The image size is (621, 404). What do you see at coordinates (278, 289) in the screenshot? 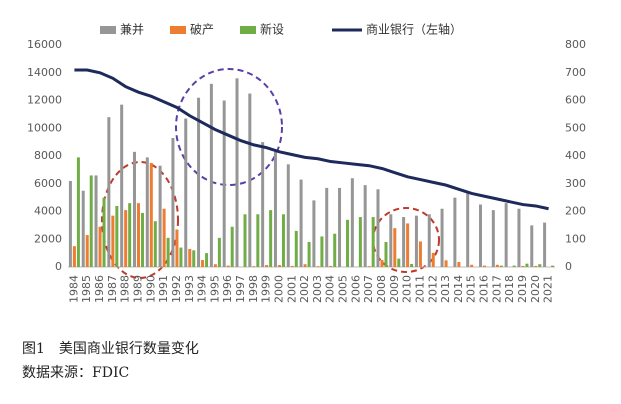
I see `x-tick-label: 2000` at bounding box center [278, 289].